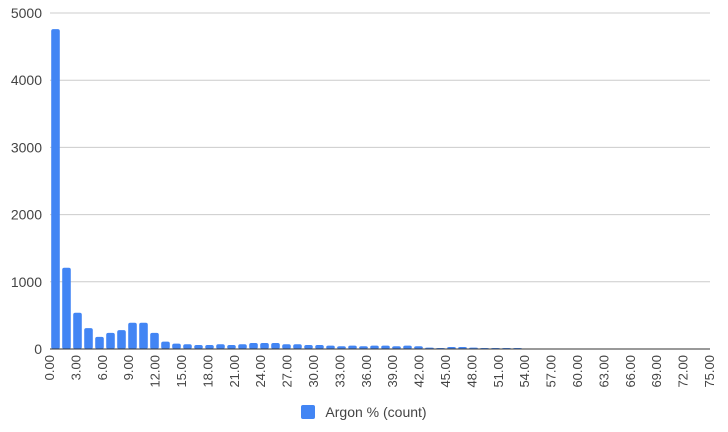 The height and width of the screenshot is (432, 728). What do you see at coordinates (656, 371) in the screenshot?
I see `x-tick-label: 69.00` at bounding box center [656, 371].